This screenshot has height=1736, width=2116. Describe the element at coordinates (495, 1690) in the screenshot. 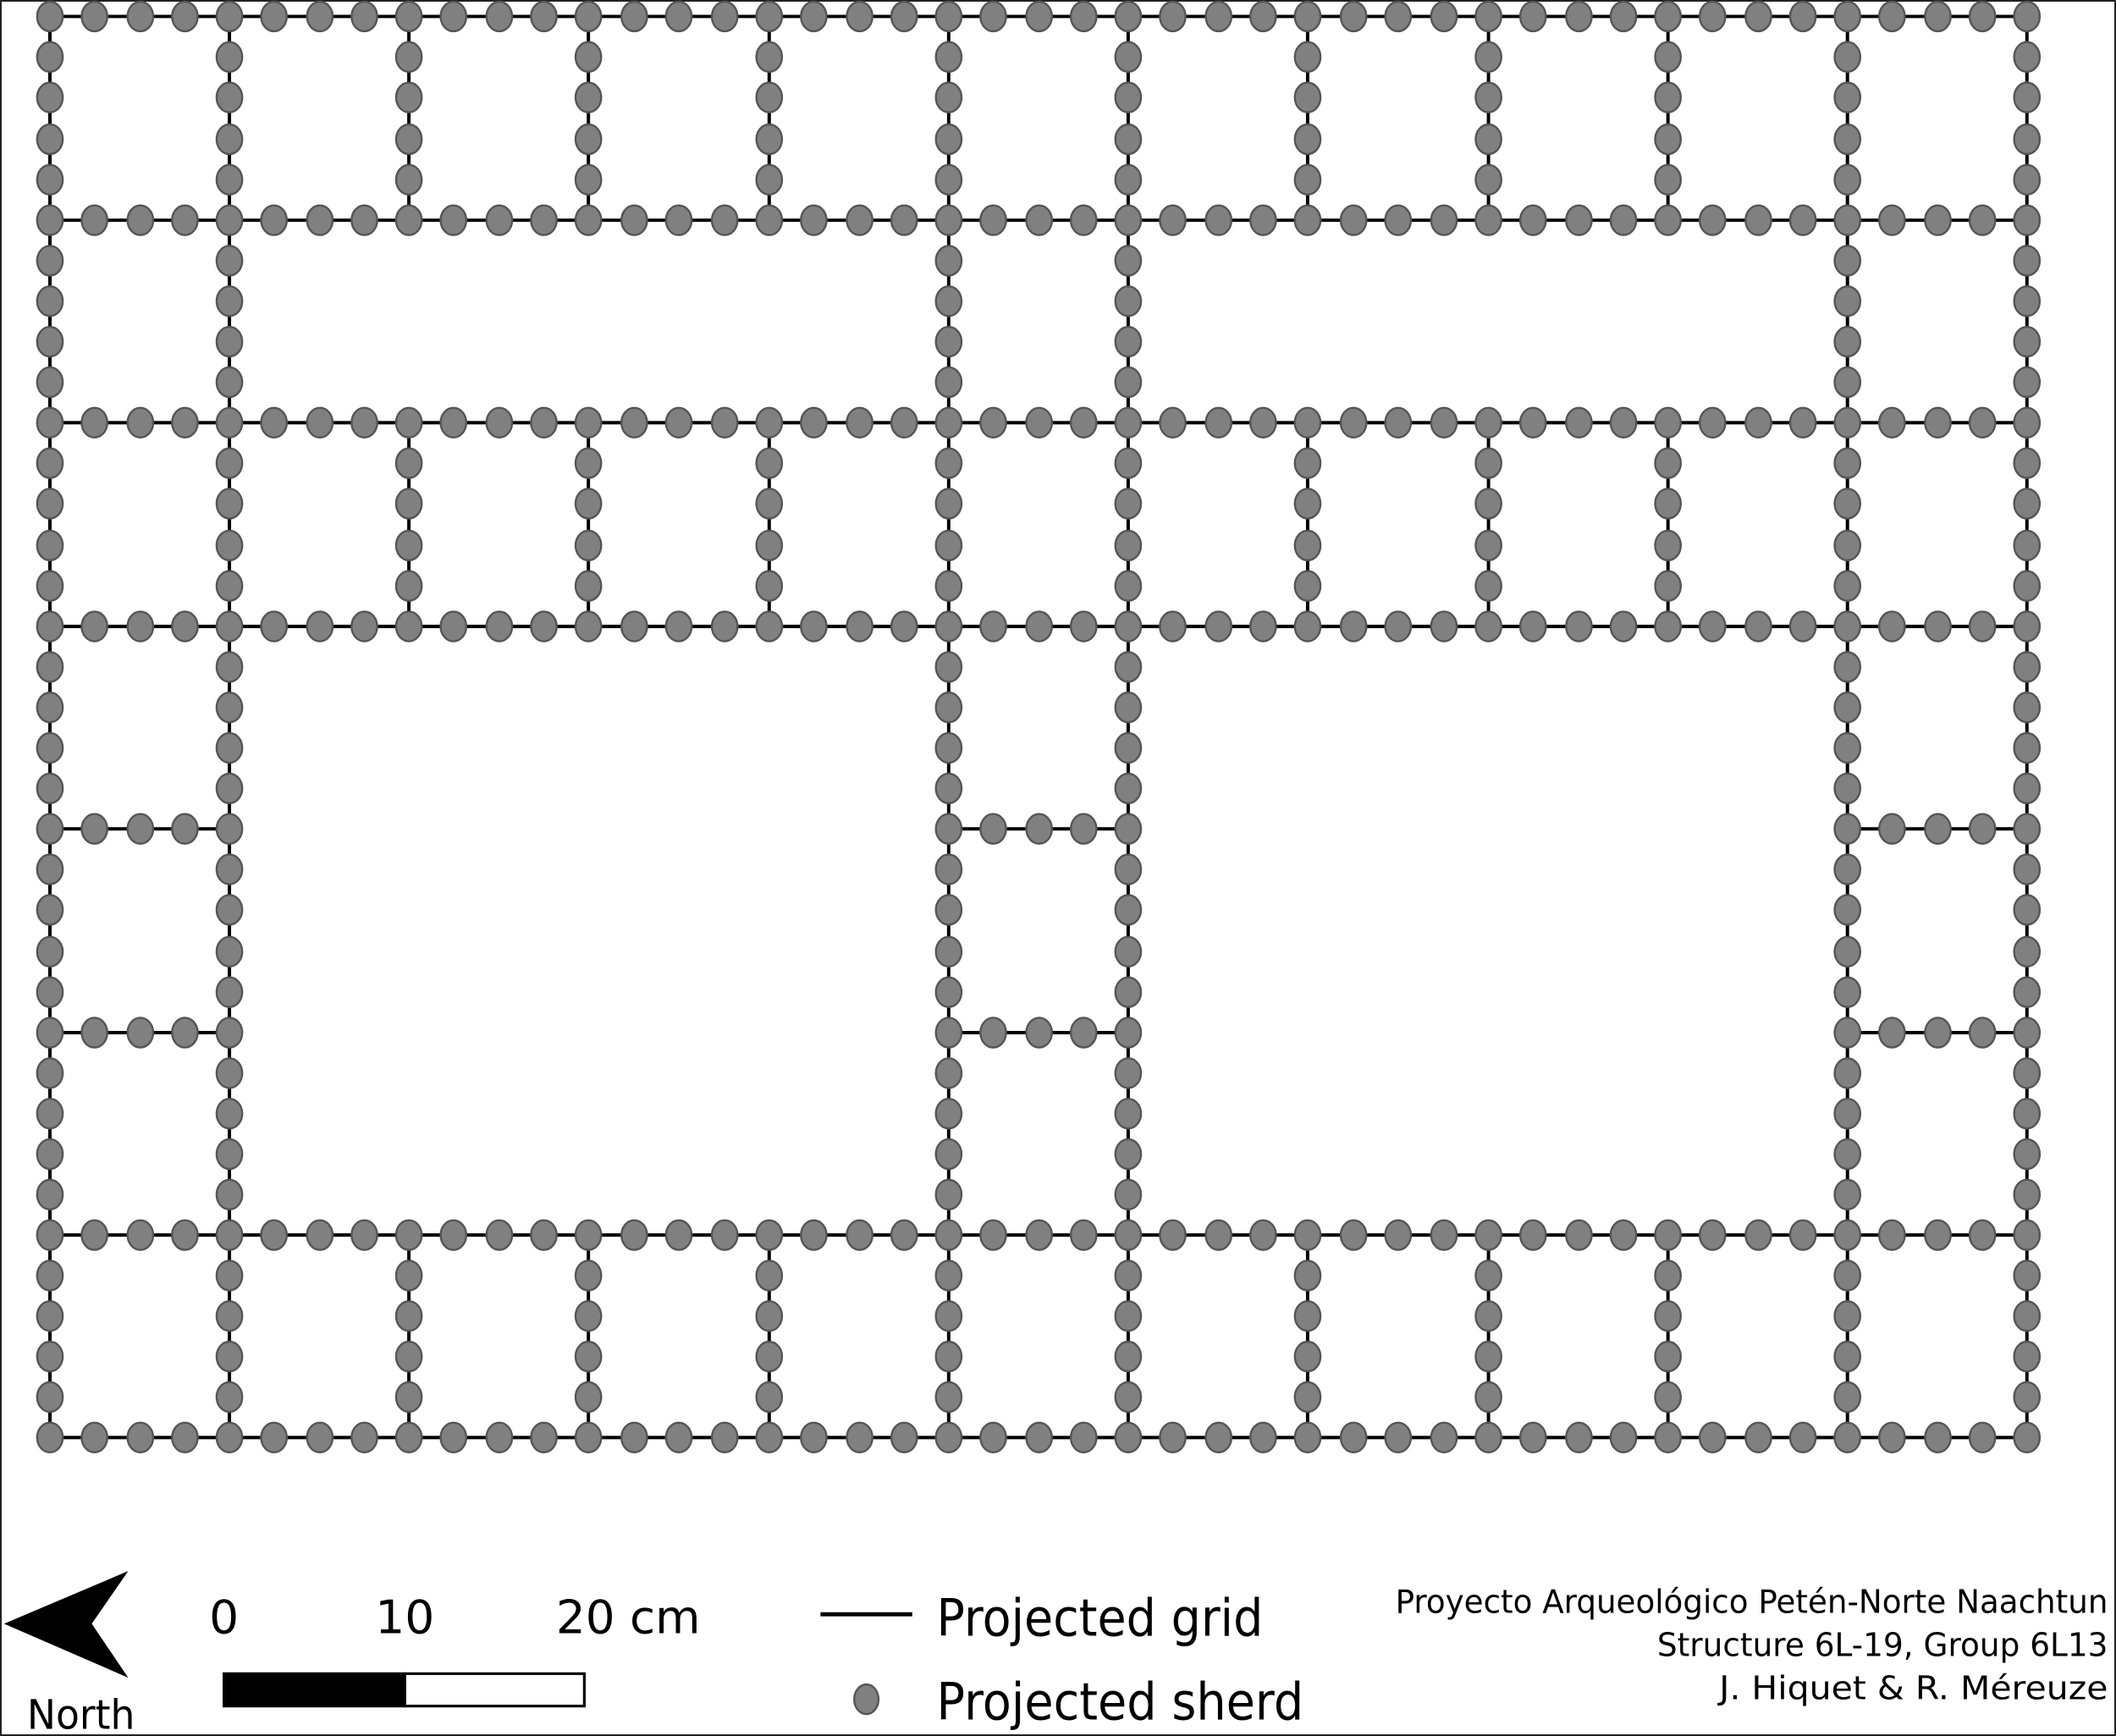

I see `scale-bar-white-segment` at that location.